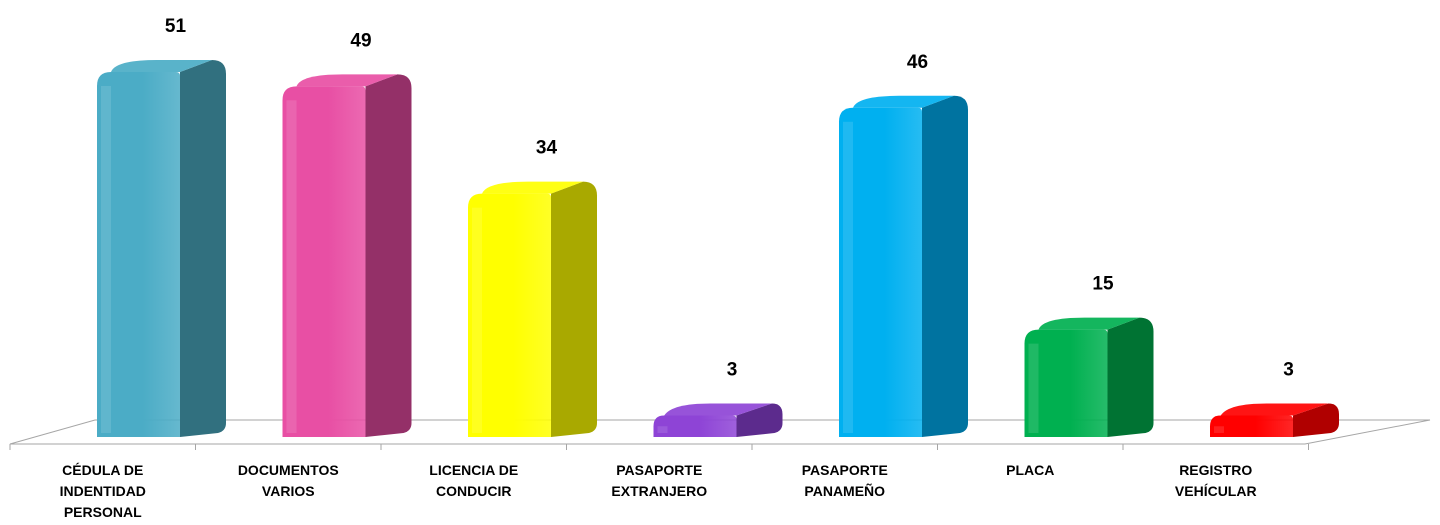 The image size is (1440, 525). What do you see at coordinates (1216, 480) in the screenshot?
I see `category-label: REGISTRO VEHÍCULAR` at bounding box center [1216, 480].